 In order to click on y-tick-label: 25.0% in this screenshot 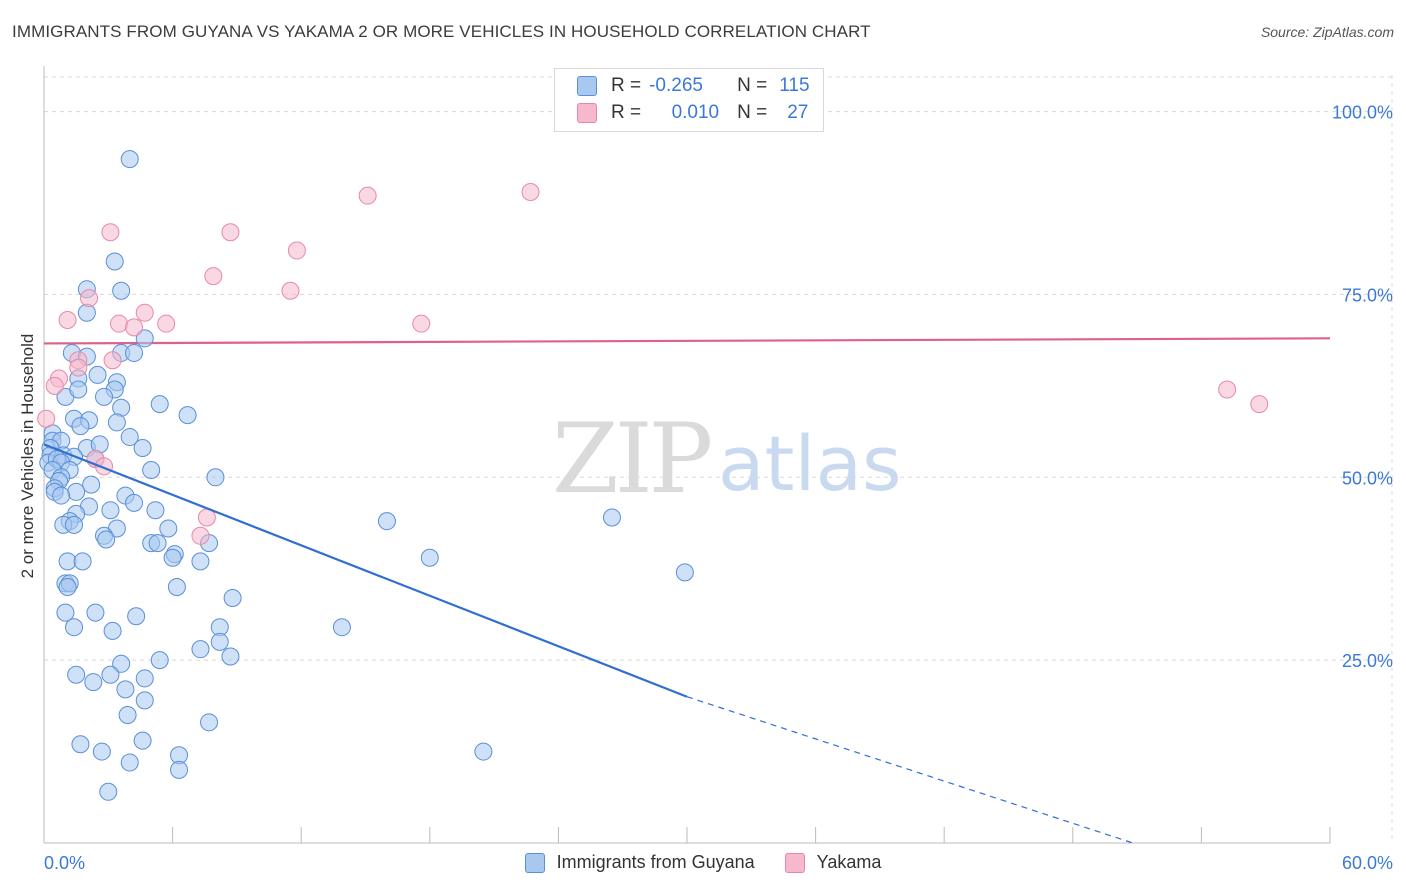, I will do `click(1367, 661)`.